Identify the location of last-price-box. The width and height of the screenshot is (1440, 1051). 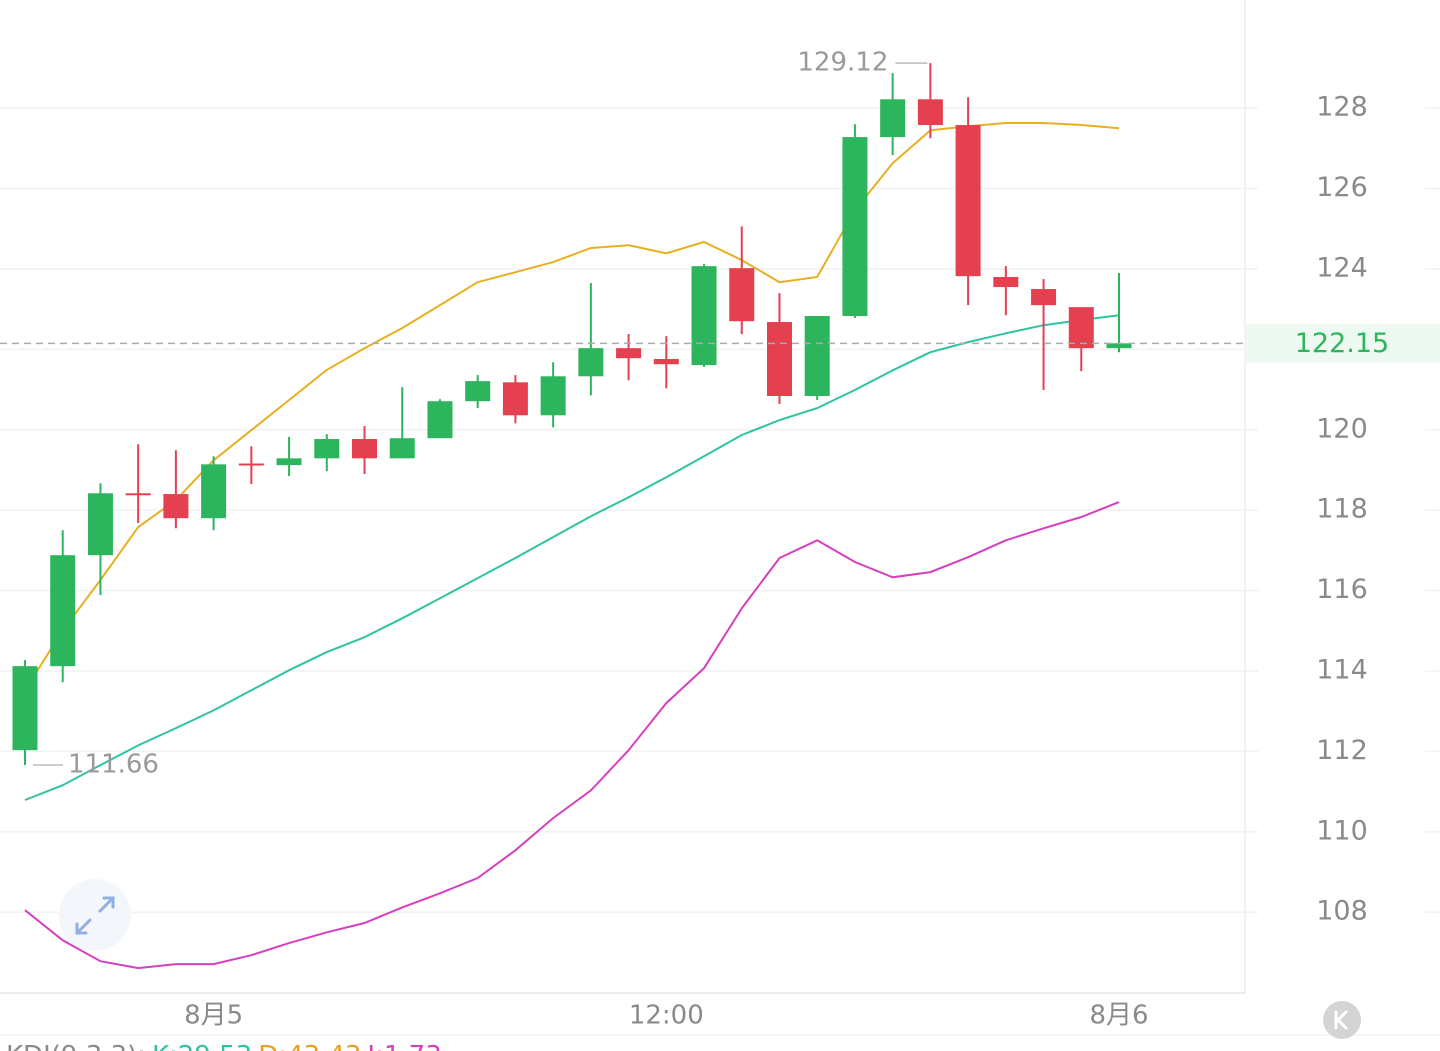
(1342, 343).